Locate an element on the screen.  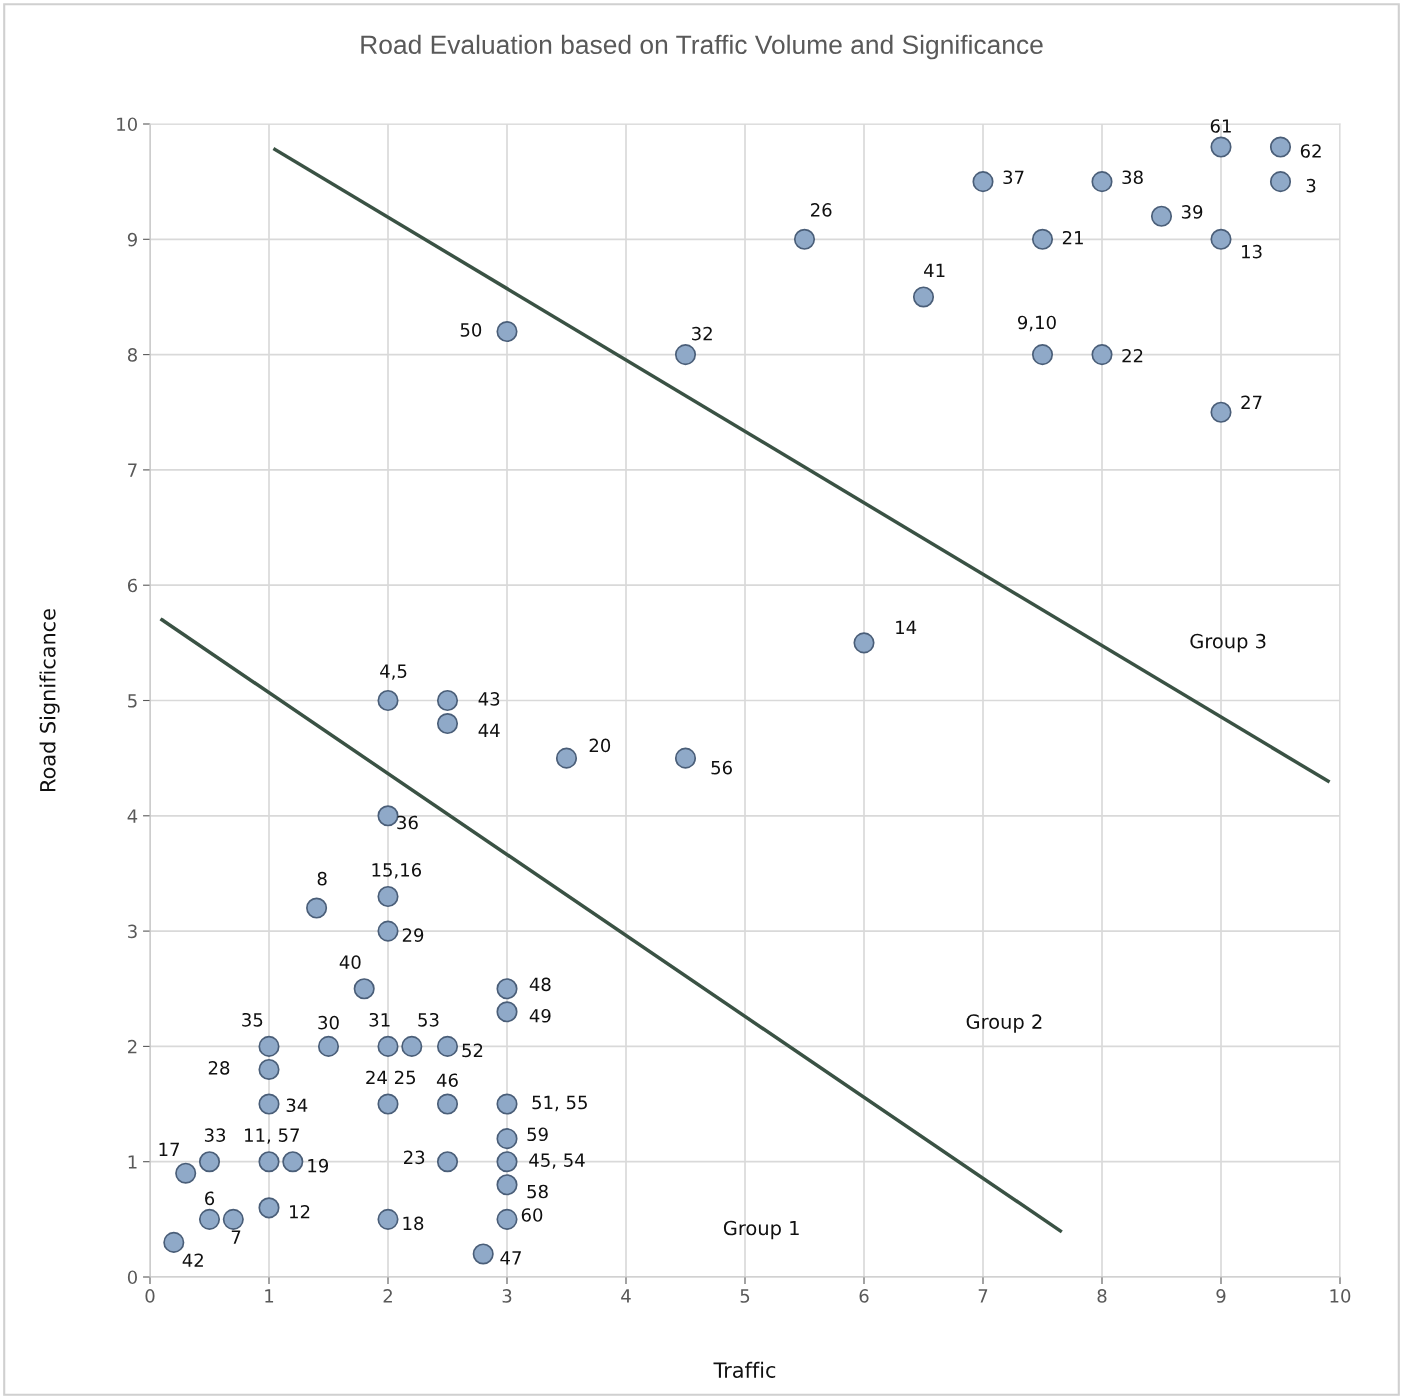
annotation: 11, 57 is located at coordinates (272, 1136).